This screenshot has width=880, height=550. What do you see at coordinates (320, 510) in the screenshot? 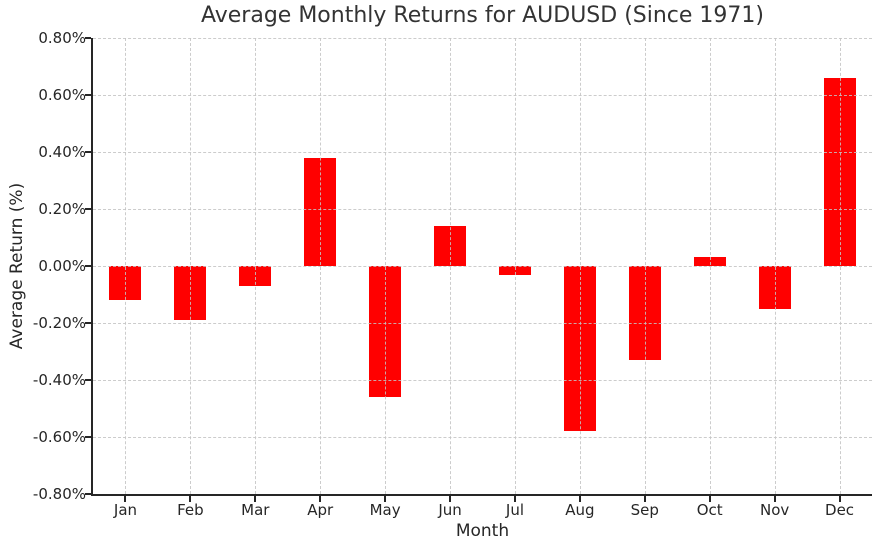
I see `x-tick-label: Apr` at bounding box center [320, 510].